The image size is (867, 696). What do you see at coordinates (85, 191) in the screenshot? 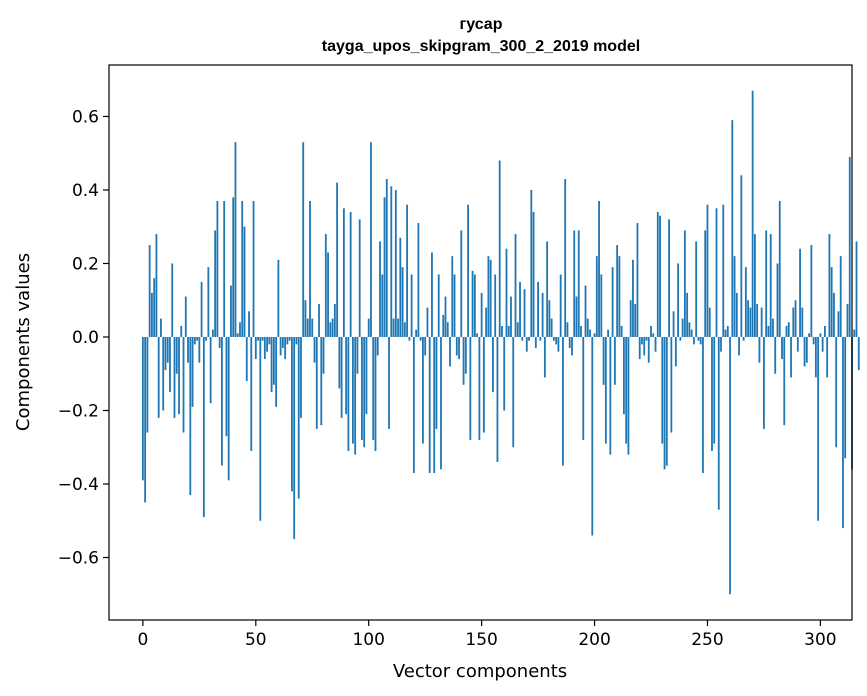
I see `y-tick-label: 0.4` at bounding box center [85, 191].